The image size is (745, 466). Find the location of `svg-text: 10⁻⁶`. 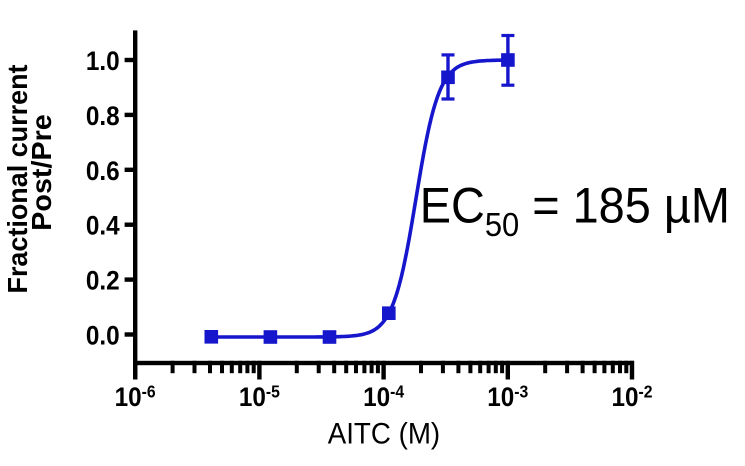

svg-text: 10⁻⁶ is located at coordinates (135, 397).